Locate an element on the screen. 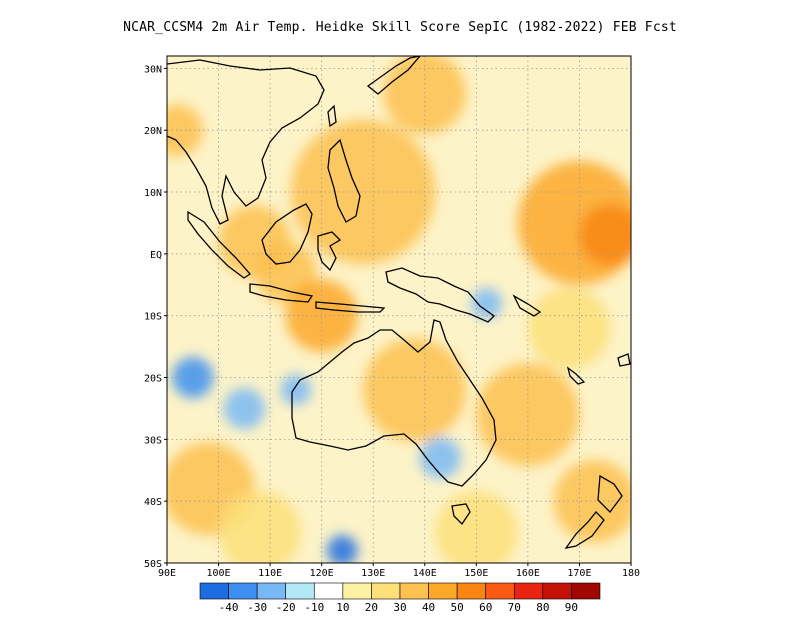 Image resolution: width=800 pixels, height=618 pixels. lon-tick-label: 140E is located at coordinates (425, 573).